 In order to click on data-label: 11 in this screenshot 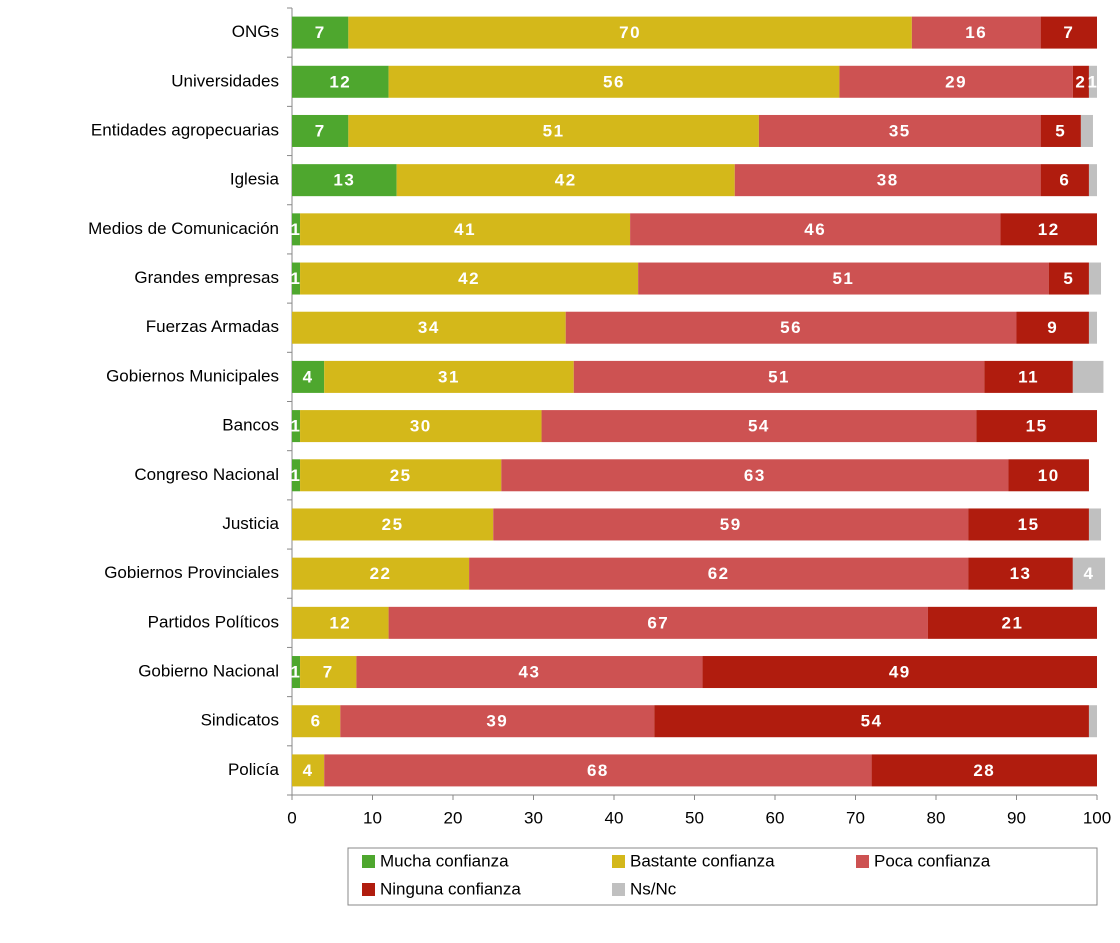, I will do `click(1028, 376)`.